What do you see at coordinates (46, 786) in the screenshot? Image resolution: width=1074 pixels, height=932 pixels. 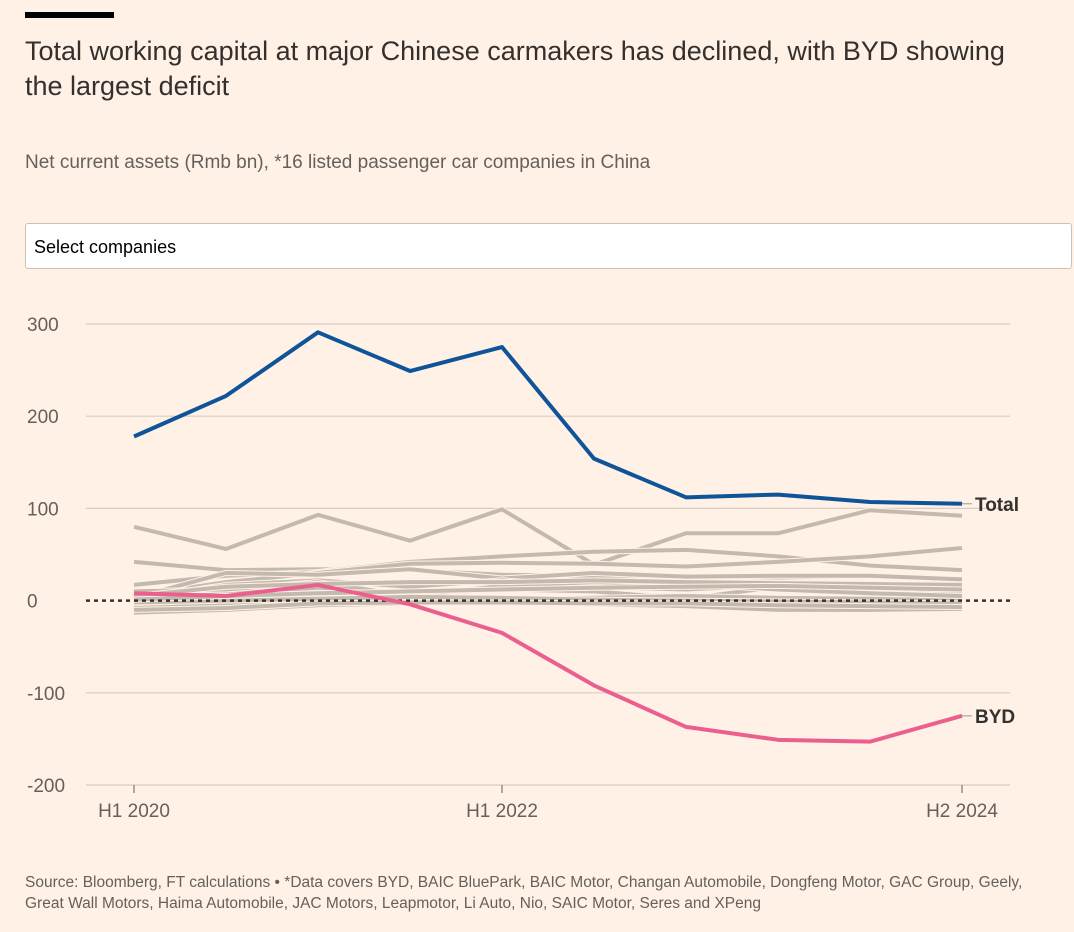 I see `y-tick-label: -200` at bounding box center [46, 786].